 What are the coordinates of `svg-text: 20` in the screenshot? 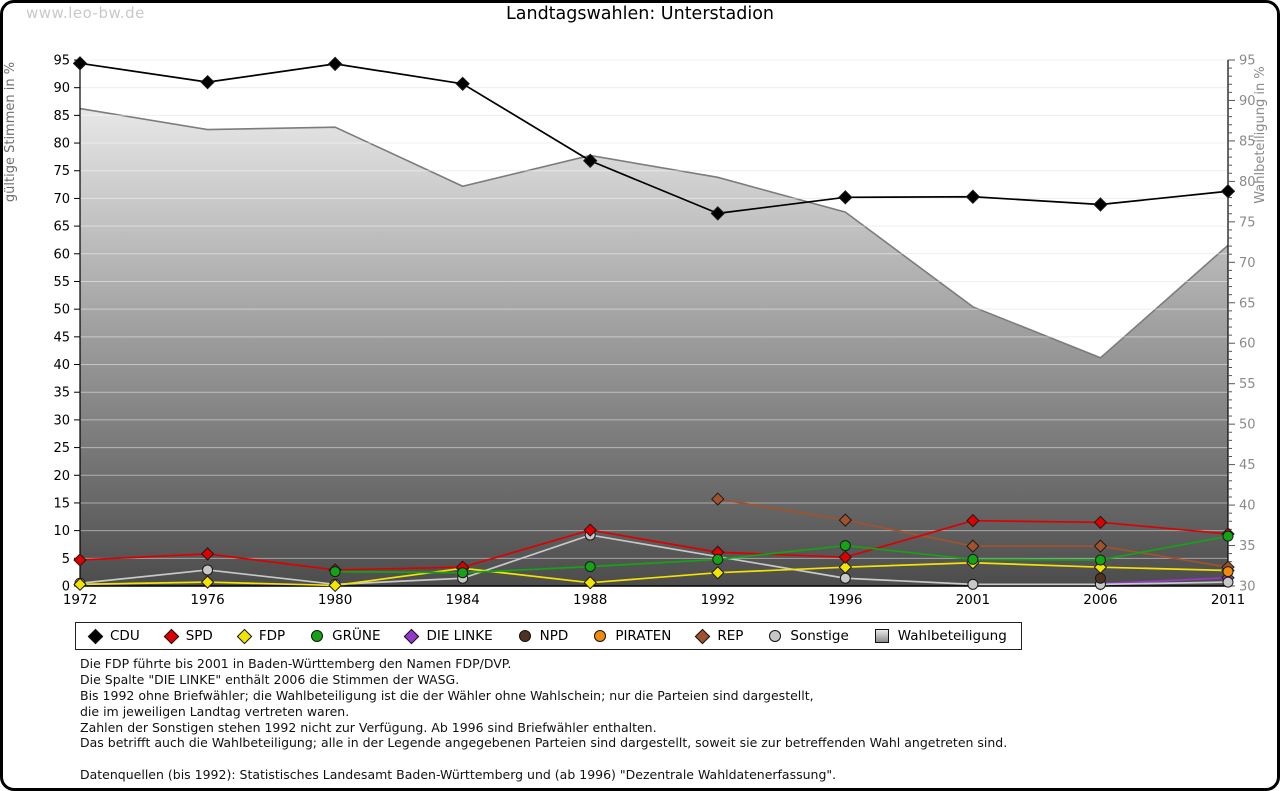 It's located at (61, 476).